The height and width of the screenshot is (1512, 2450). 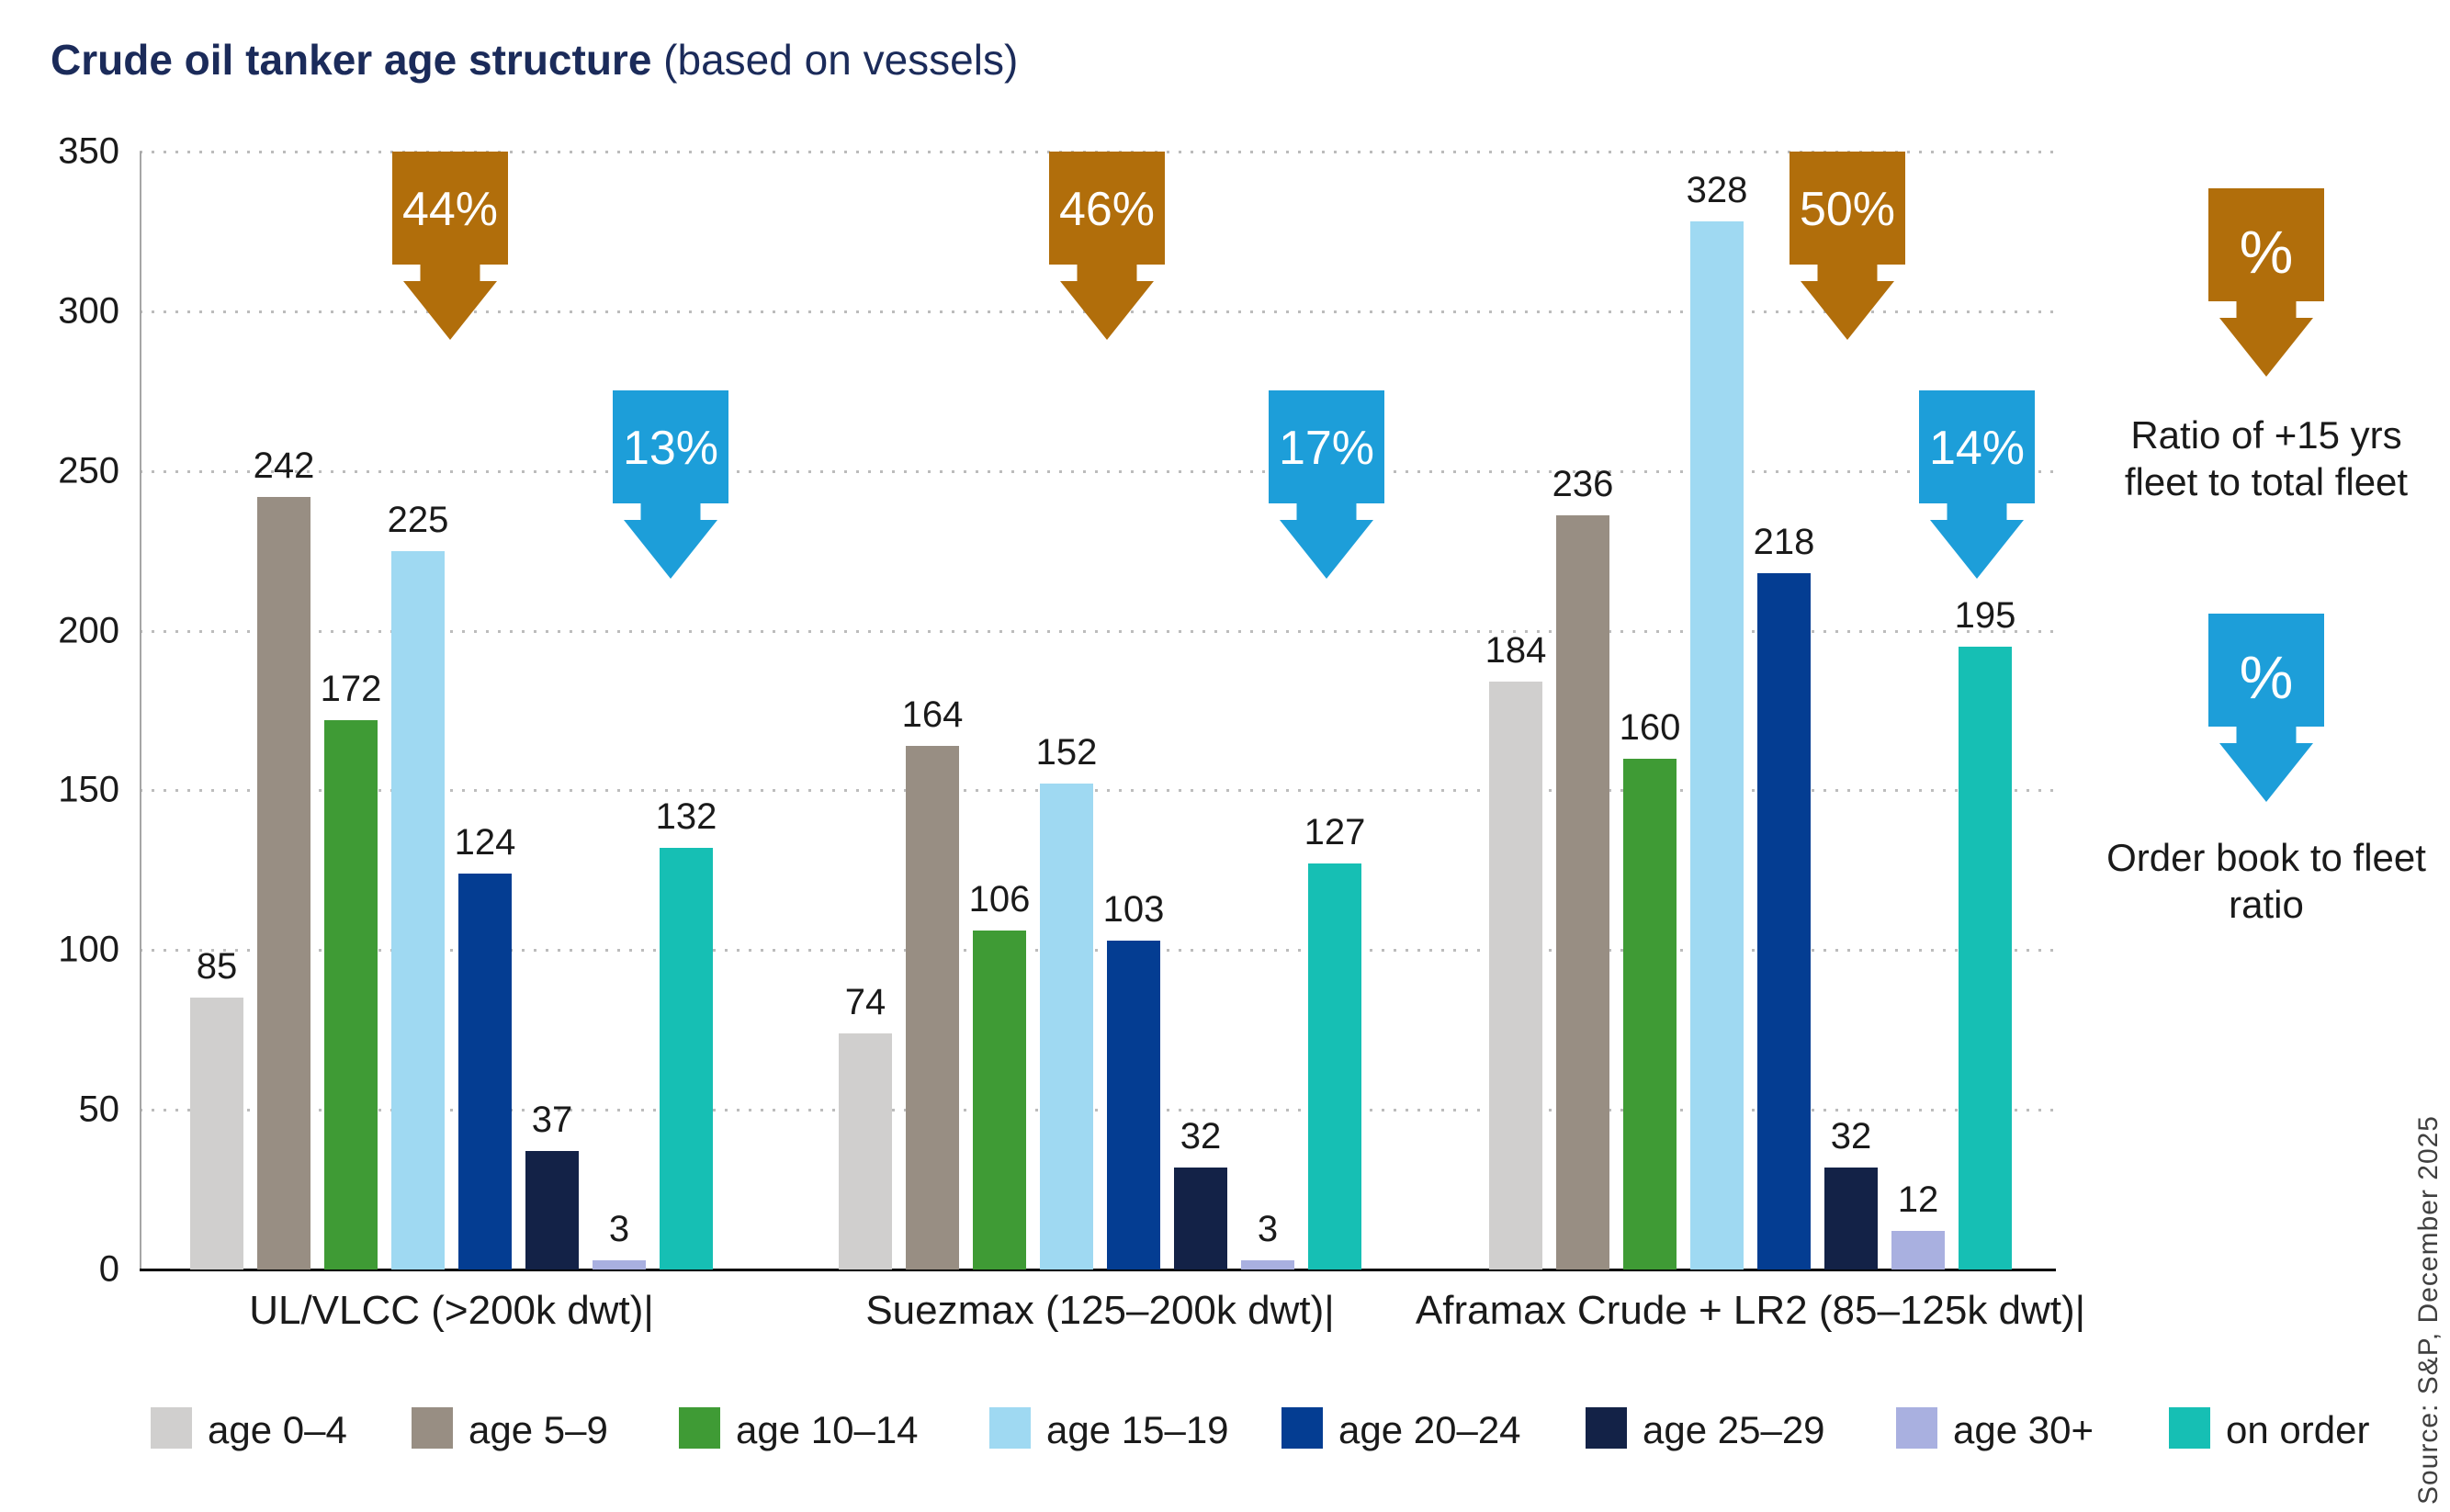 What do you see at coordinates (1847, 209) in the screenshot?
I see `svg-text: 50%` at bounding box center [1847, 209].